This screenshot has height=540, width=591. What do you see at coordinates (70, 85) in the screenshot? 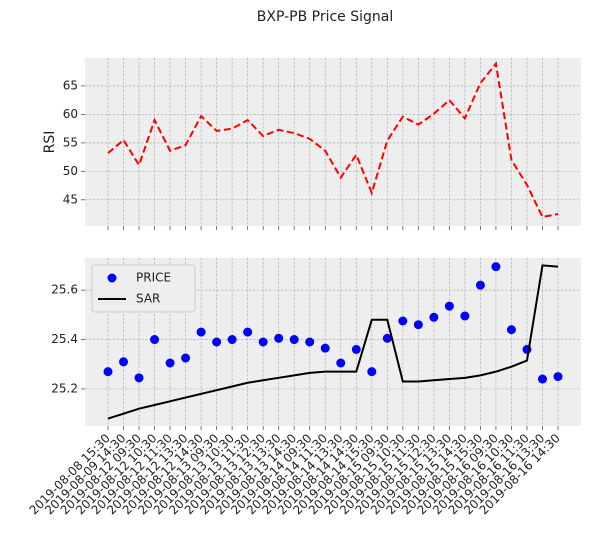
I see `y-tick-label: 65` at bounding box center [70, 85].